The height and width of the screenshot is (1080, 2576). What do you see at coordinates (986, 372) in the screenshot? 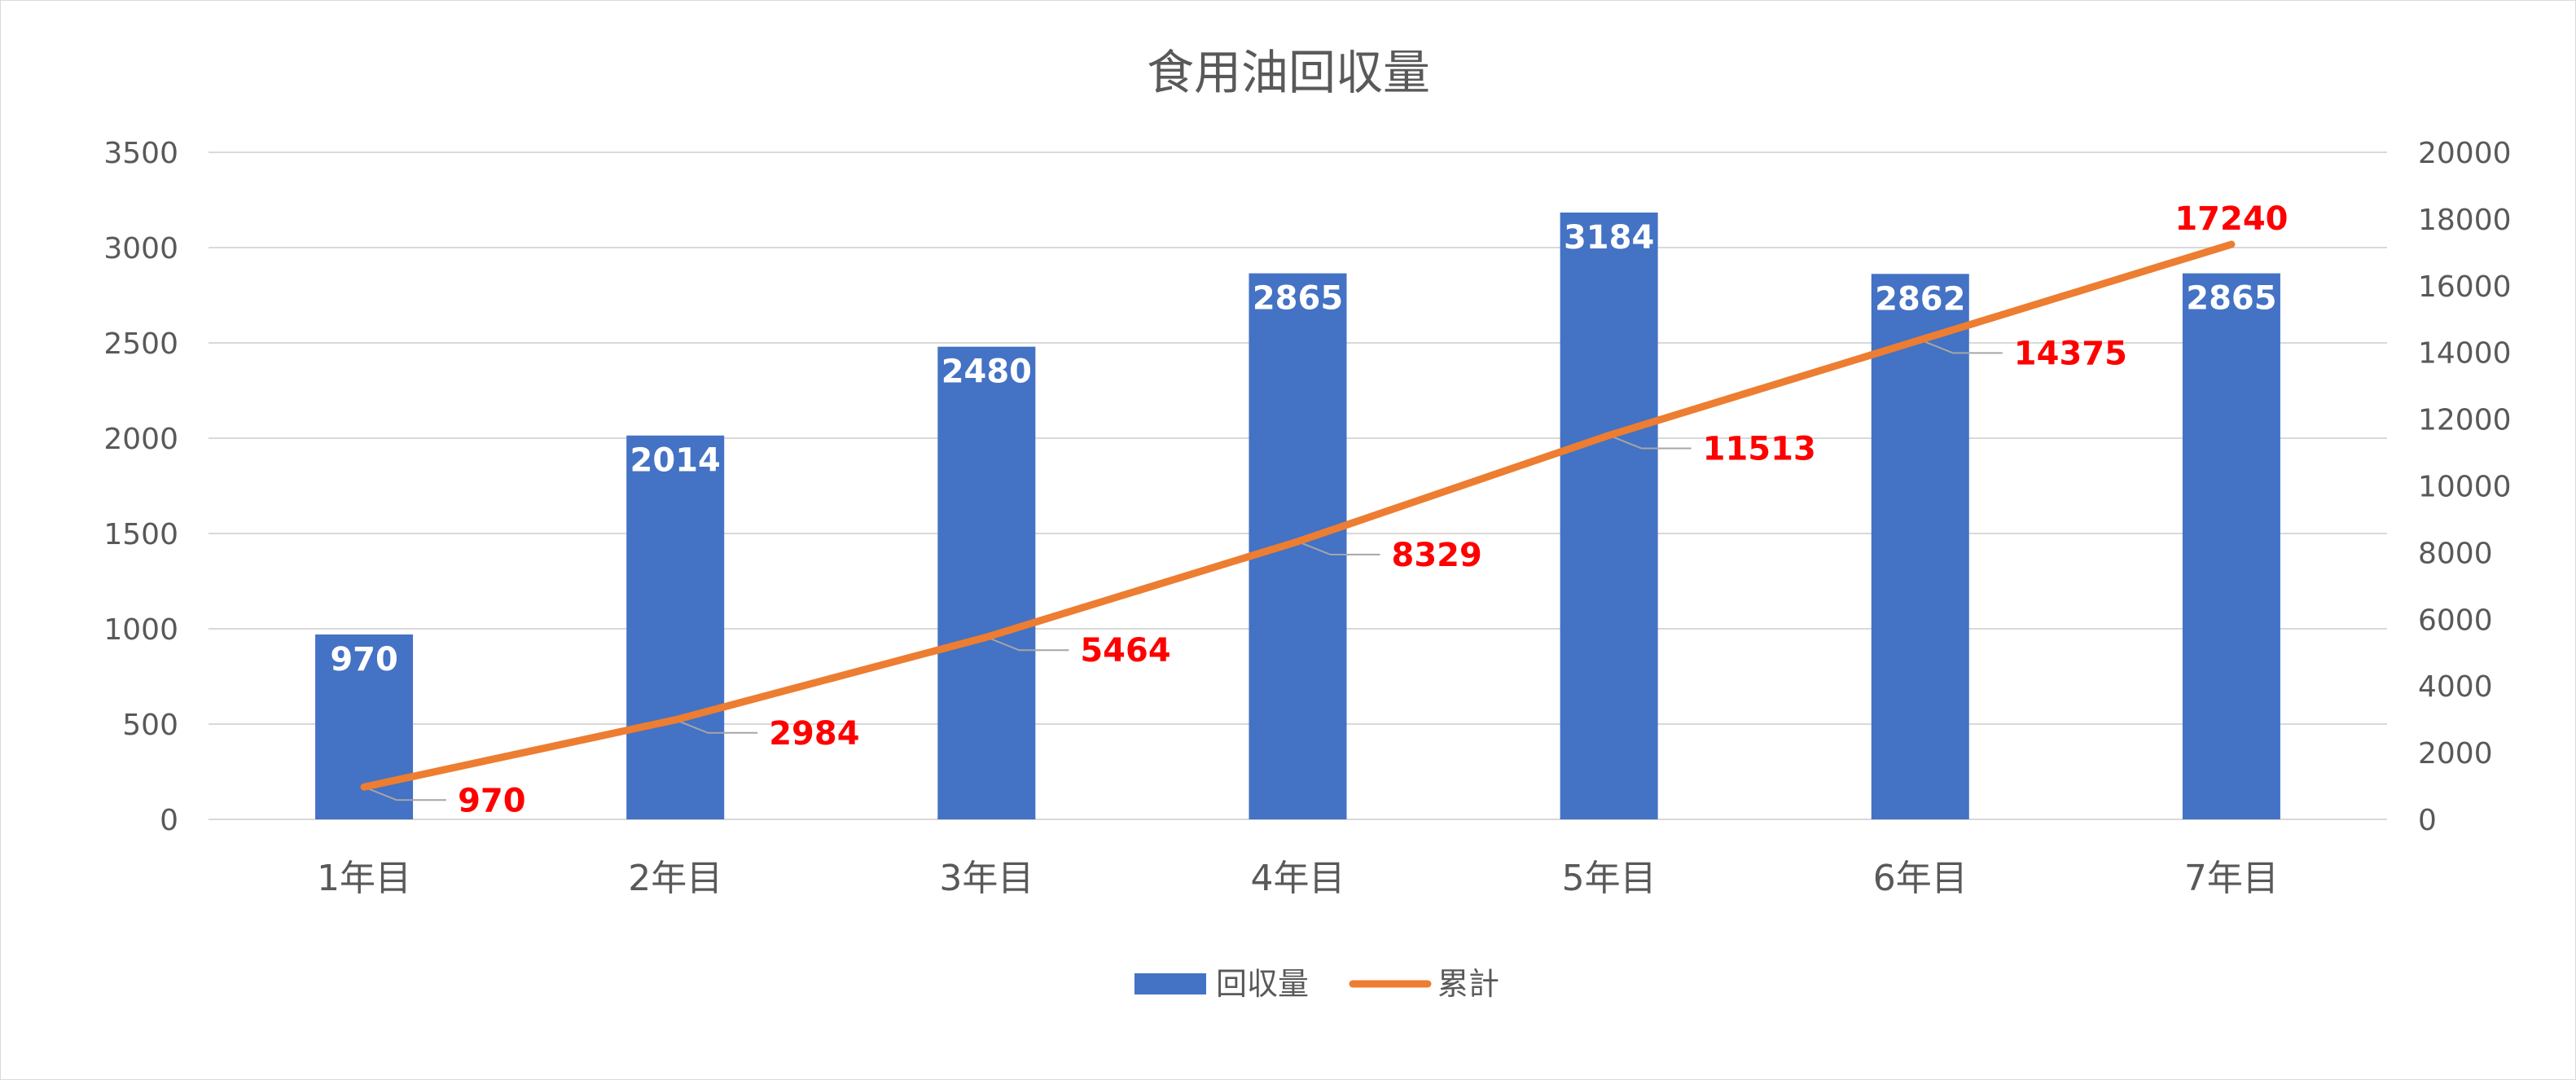
I see `bar-value-label: 2480` at bounding box center [986, 372].